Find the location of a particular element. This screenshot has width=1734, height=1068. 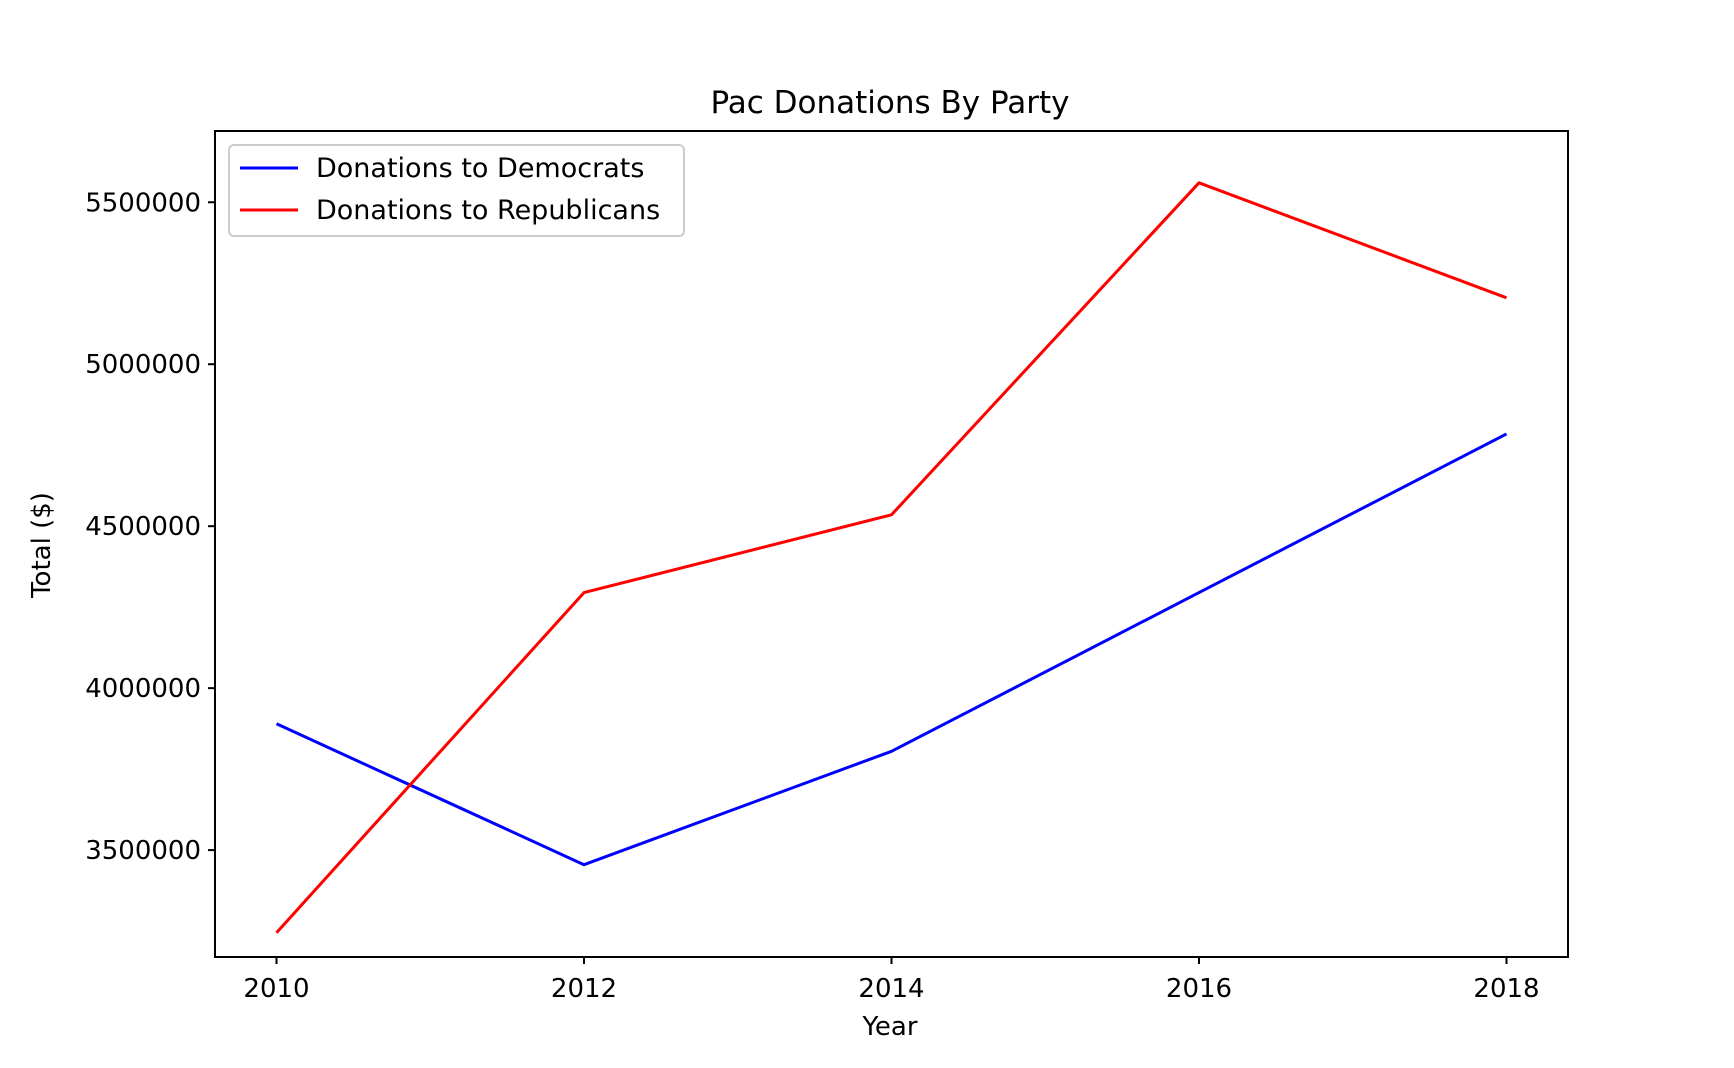

y-tick-label: 5000000 is located at coordinates (143, 365).